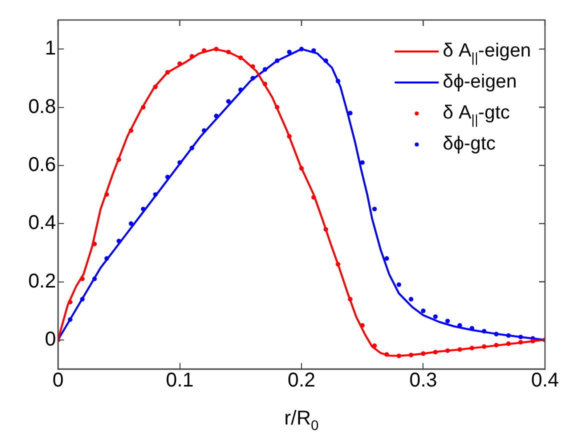 Image resolution: width=570 pixels, height=438 pixels. I want to click on x-tick-label: 0.1, so click(180, 381).